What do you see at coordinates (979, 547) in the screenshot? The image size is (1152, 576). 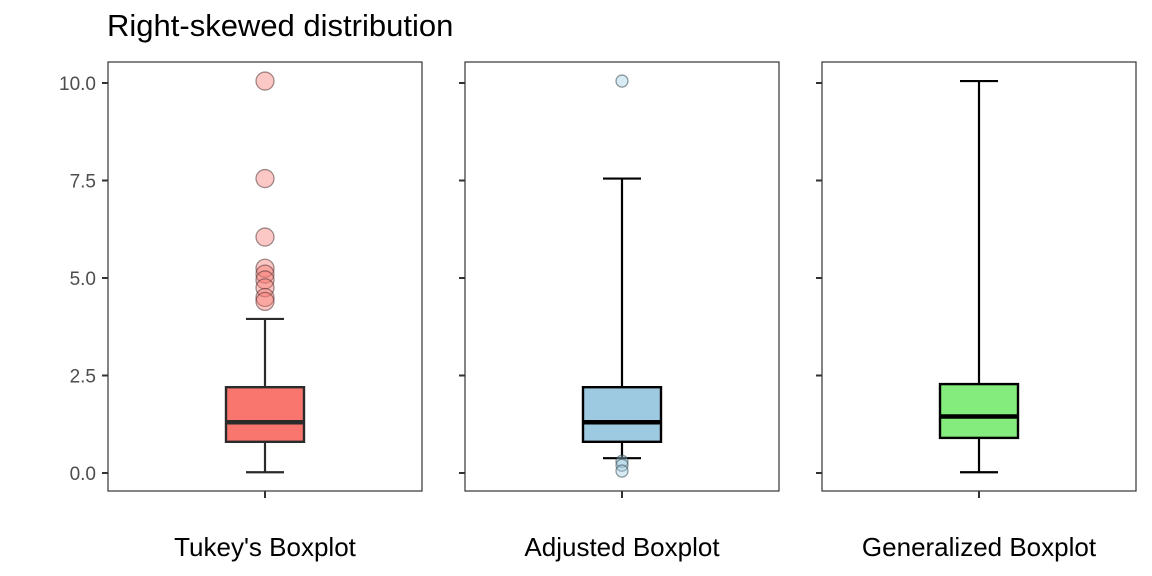 I see `x-axis-label: Generalized Boxplot` at bounding box center [979, 547].